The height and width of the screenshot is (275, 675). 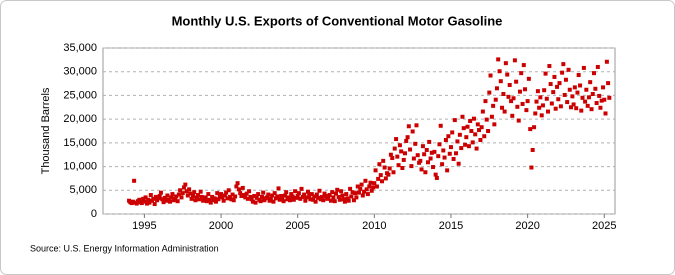 What do you see at coordinates (80, 143) in the screenshot?
I see `y-tick-label: 15,000` at bounding box center [80, 143].